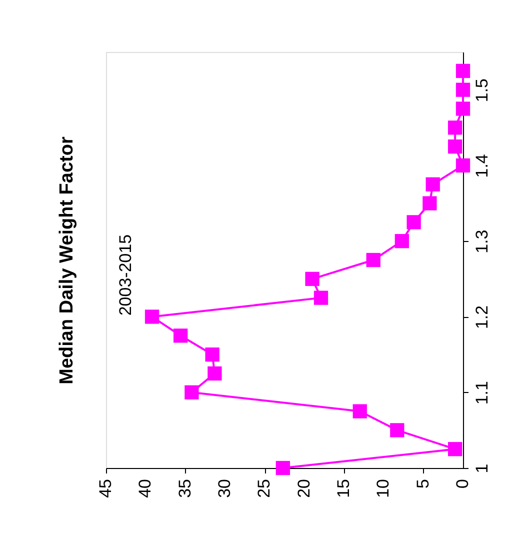  Describe the element at coordinates (482, 393) in the screenshot. I see `y-tick-label: 1.1` at that location.